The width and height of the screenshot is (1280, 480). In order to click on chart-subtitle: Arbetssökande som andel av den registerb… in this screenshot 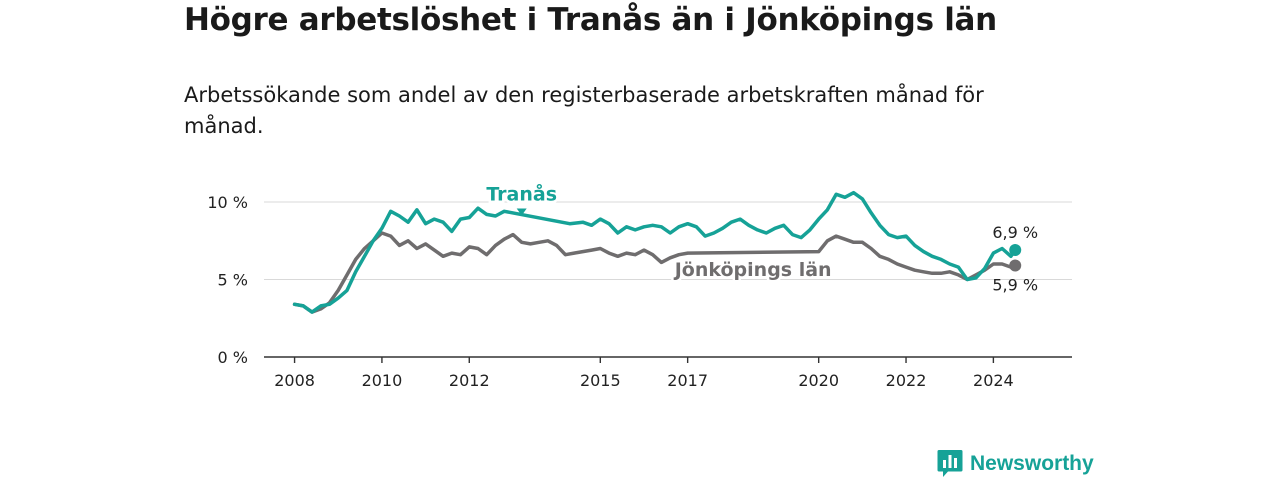, I will do `click(584, 110)`.